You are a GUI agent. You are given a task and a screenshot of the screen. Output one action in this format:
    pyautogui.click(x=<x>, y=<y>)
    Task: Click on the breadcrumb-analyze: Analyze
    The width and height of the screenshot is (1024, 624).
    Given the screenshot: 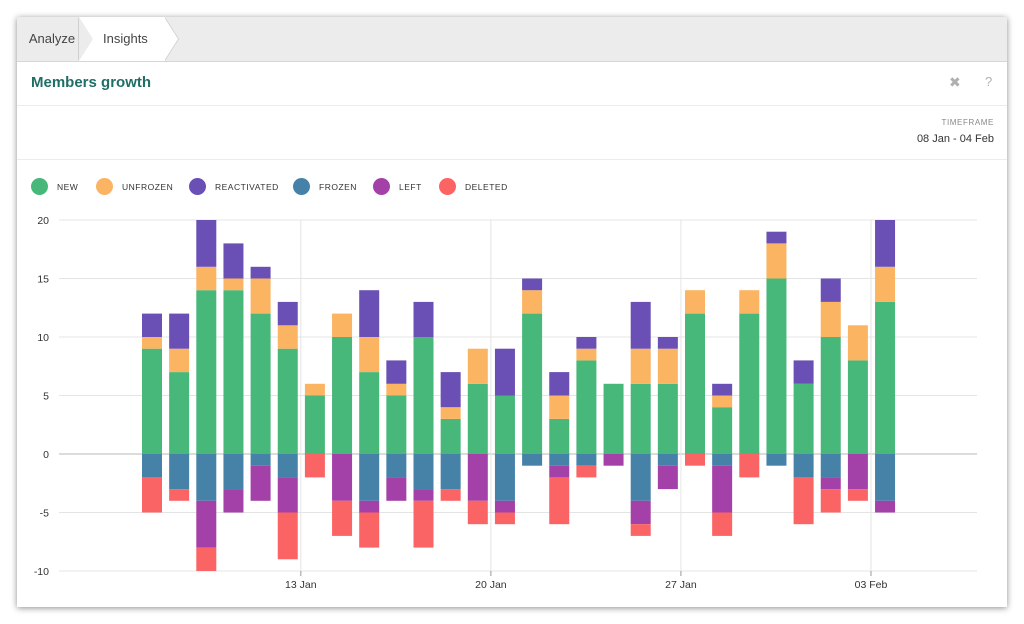 What is the action you would take?
    pyautogui.click(x=52, y=38)
    